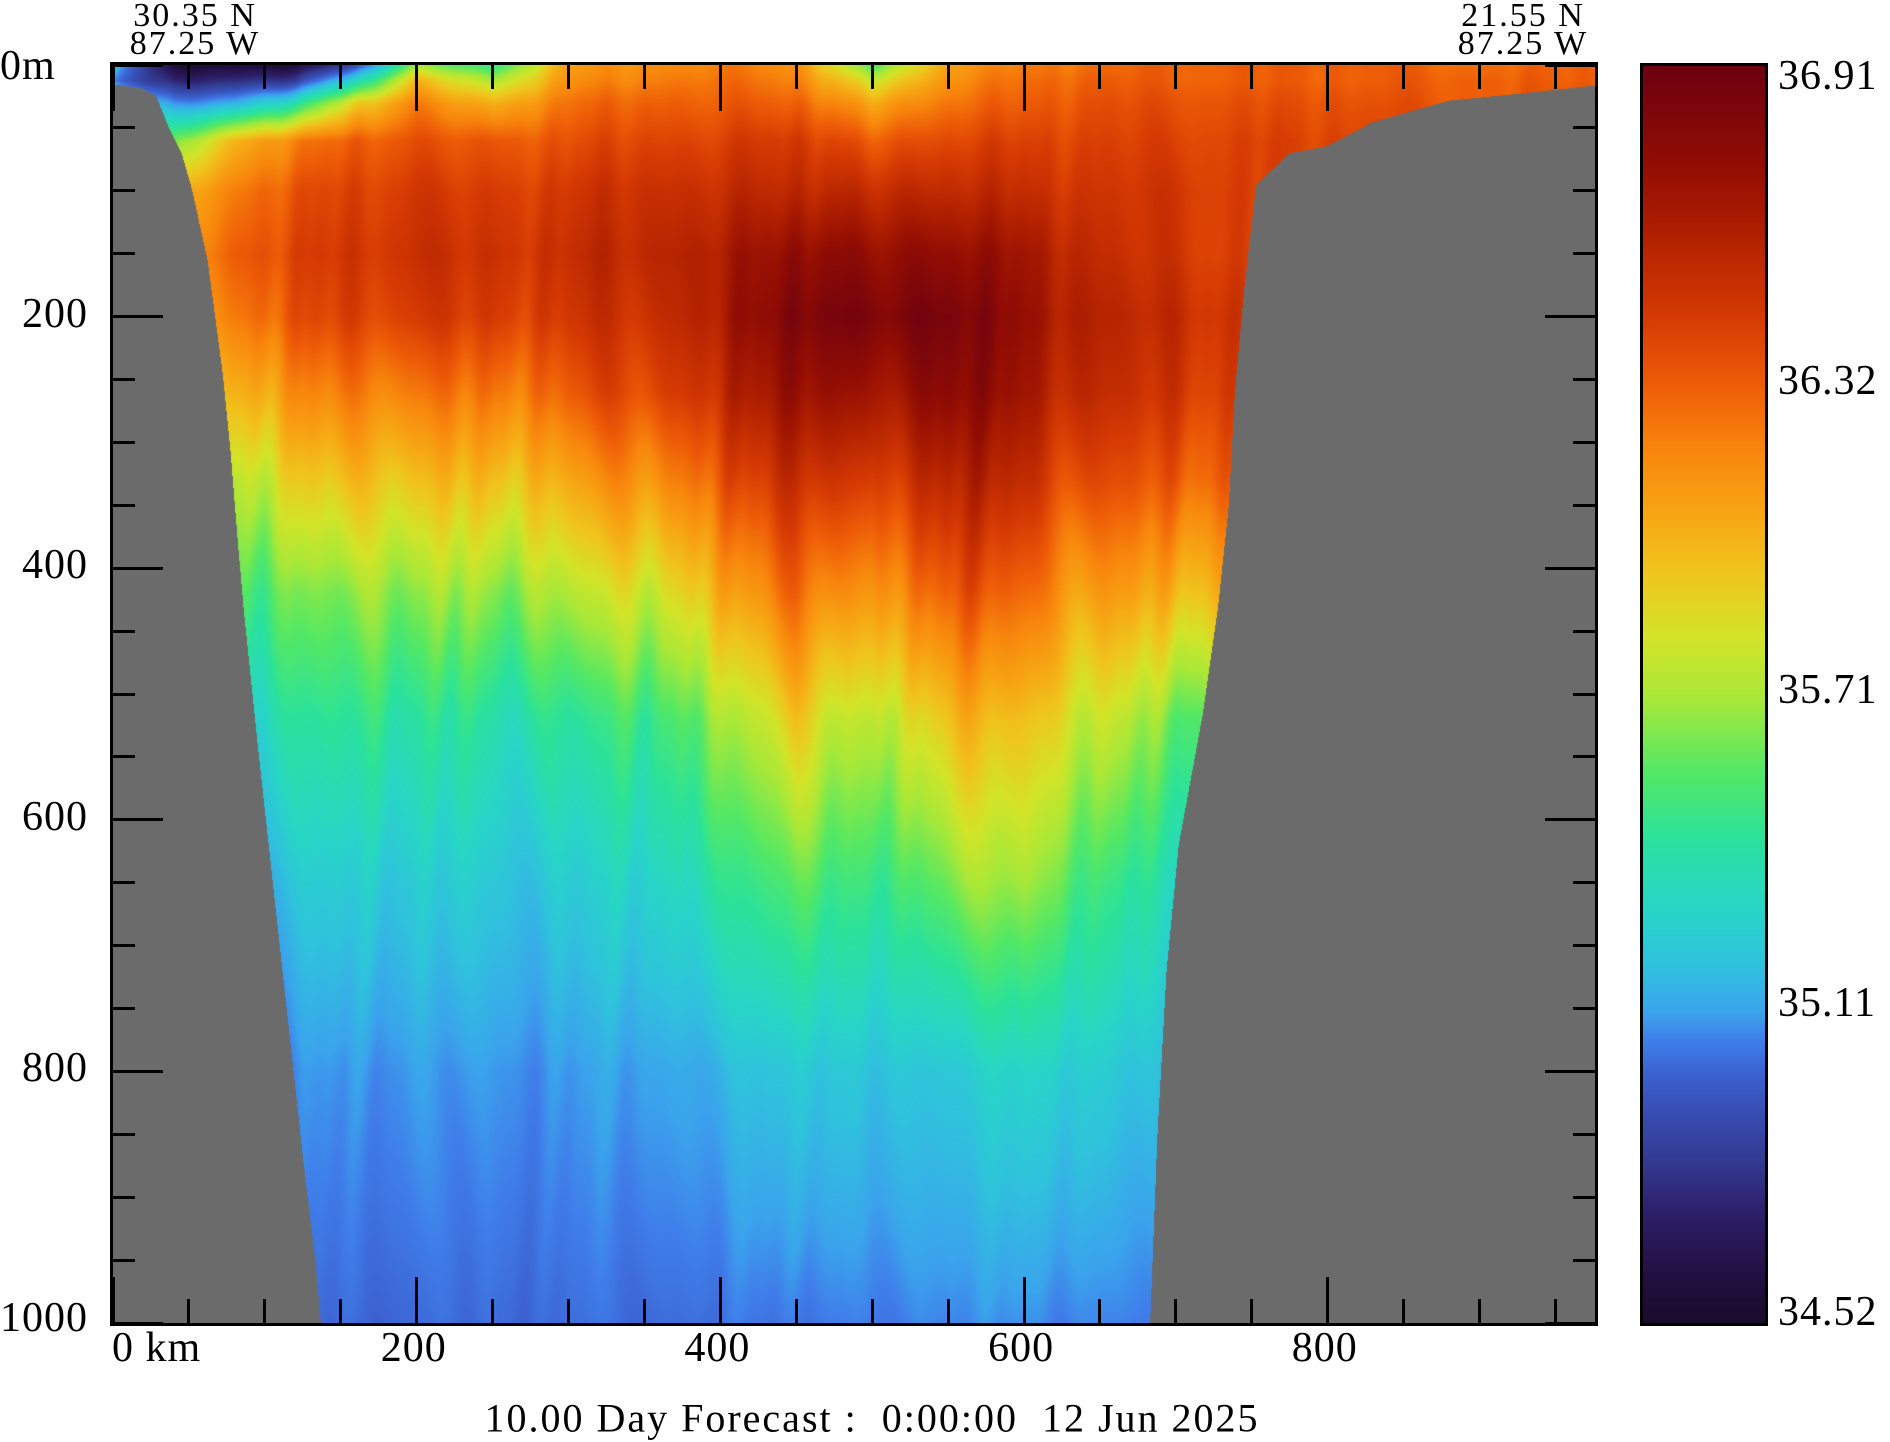 The width and height of the screenshot is (1890, 1442). What do you see at coordinates (1827, 1003) in the screenshot?
I see `colorbar-tick-label: 35.11` at bounding box center [1827, 1003].